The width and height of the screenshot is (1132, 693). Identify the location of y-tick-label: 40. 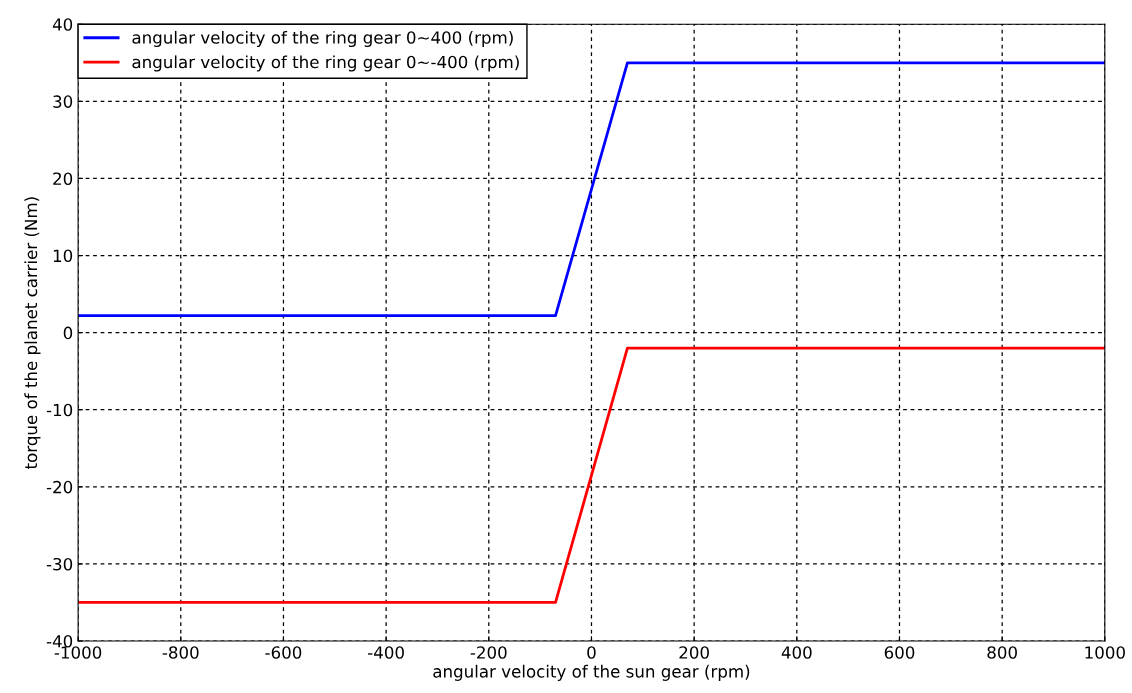
(62, 24).